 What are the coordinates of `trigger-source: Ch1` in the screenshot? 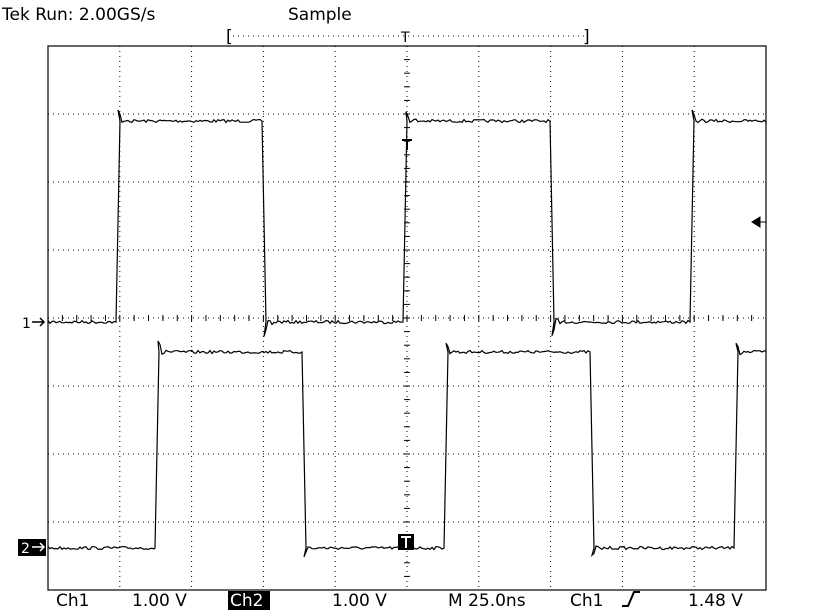 It's located at (586, 600).